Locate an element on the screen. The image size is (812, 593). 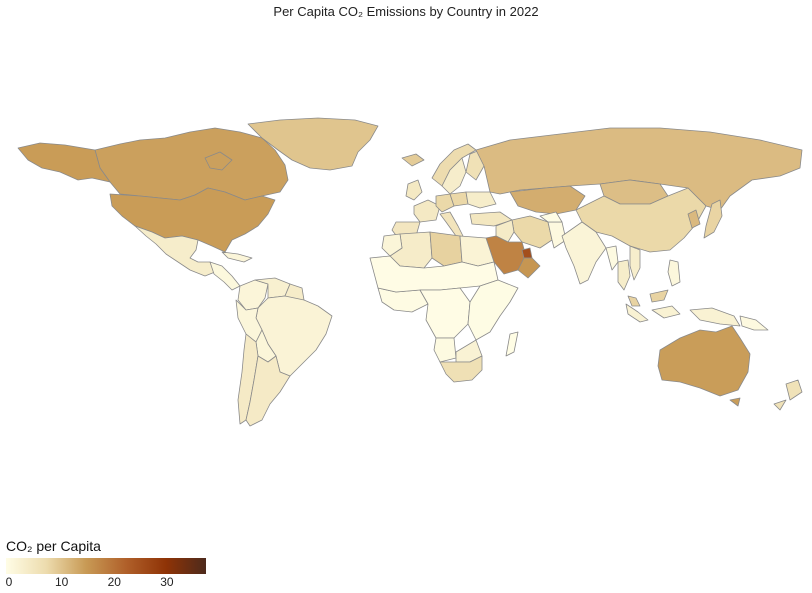
region-alaska is located at coordinates (64, 162).